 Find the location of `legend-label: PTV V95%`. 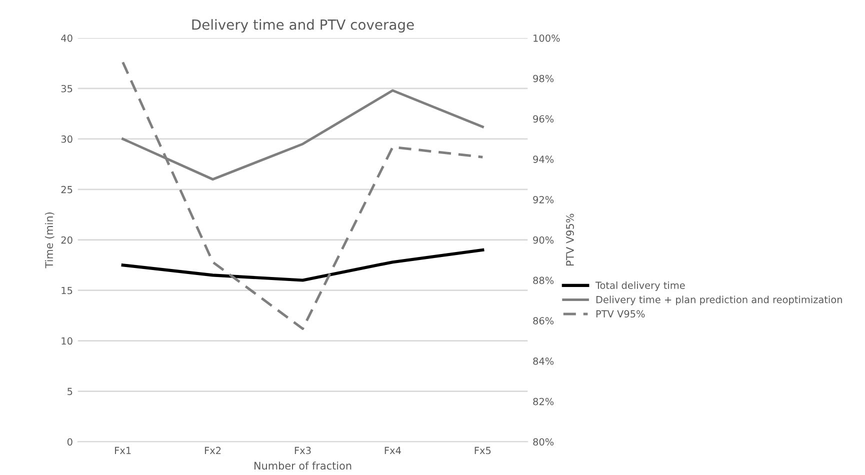

legend-label: PTV V95% is located at coordinates (620, 314).